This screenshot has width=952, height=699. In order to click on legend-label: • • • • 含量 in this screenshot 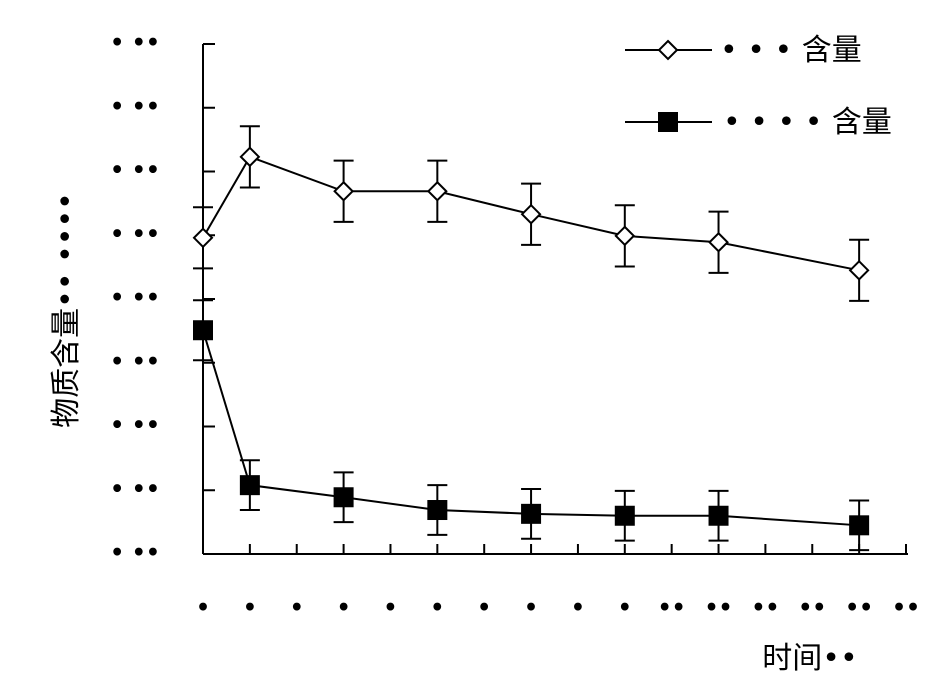, I will do `click(807, 122)`.